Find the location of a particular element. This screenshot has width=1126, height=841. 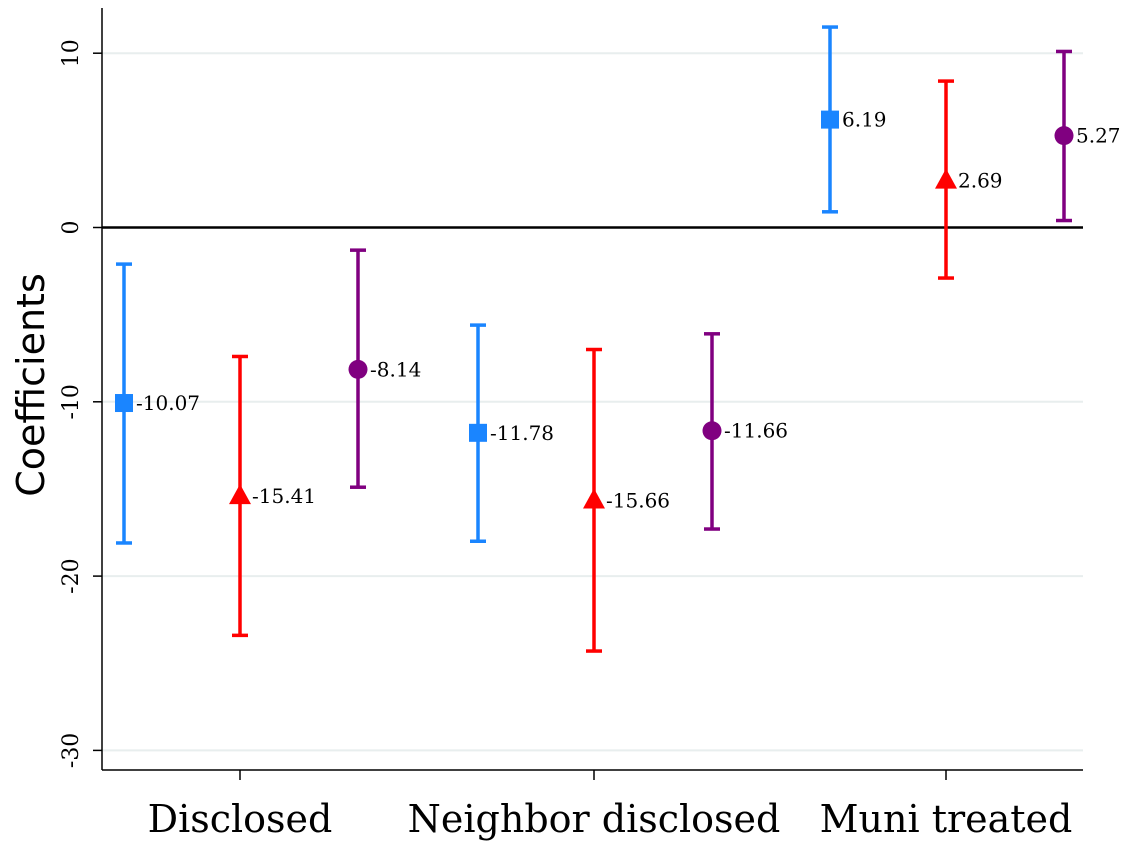

y-tick-label: 0 is located at coordinates (71, 228).